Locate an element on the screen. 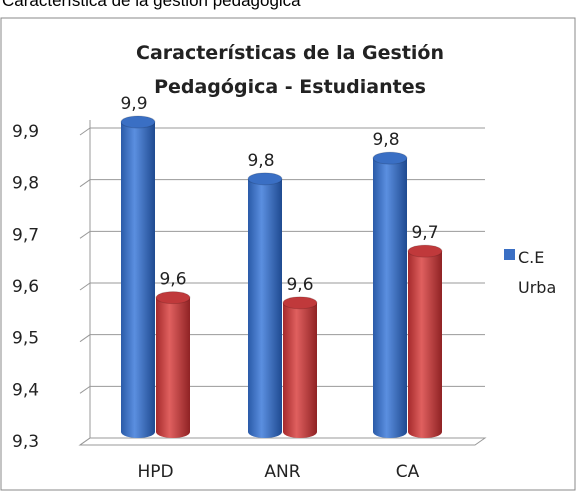 The width and height of the screenshot is (576, 491). y-tick-label: 9,9 is located at coordinates (25, 132).